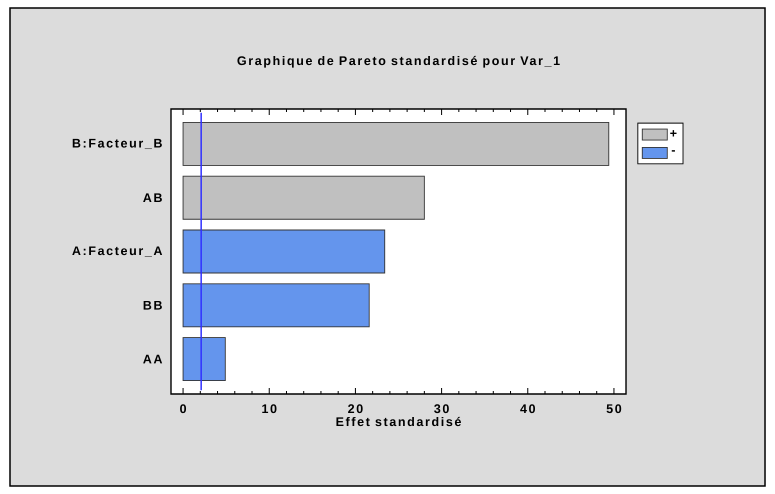  Describe the element at coordinates (117, 251) in the screenshot. I see `y-tick-label: A:Facteur_A` at that location.